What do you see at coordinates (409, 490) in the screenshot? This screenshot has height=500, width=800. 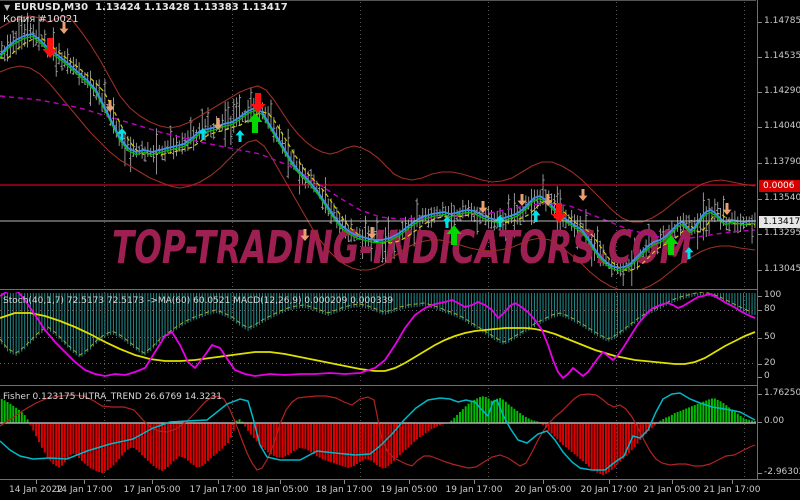 I see `time-axis-label: 19 Jan 05:00` at bounding box center [409, 490].